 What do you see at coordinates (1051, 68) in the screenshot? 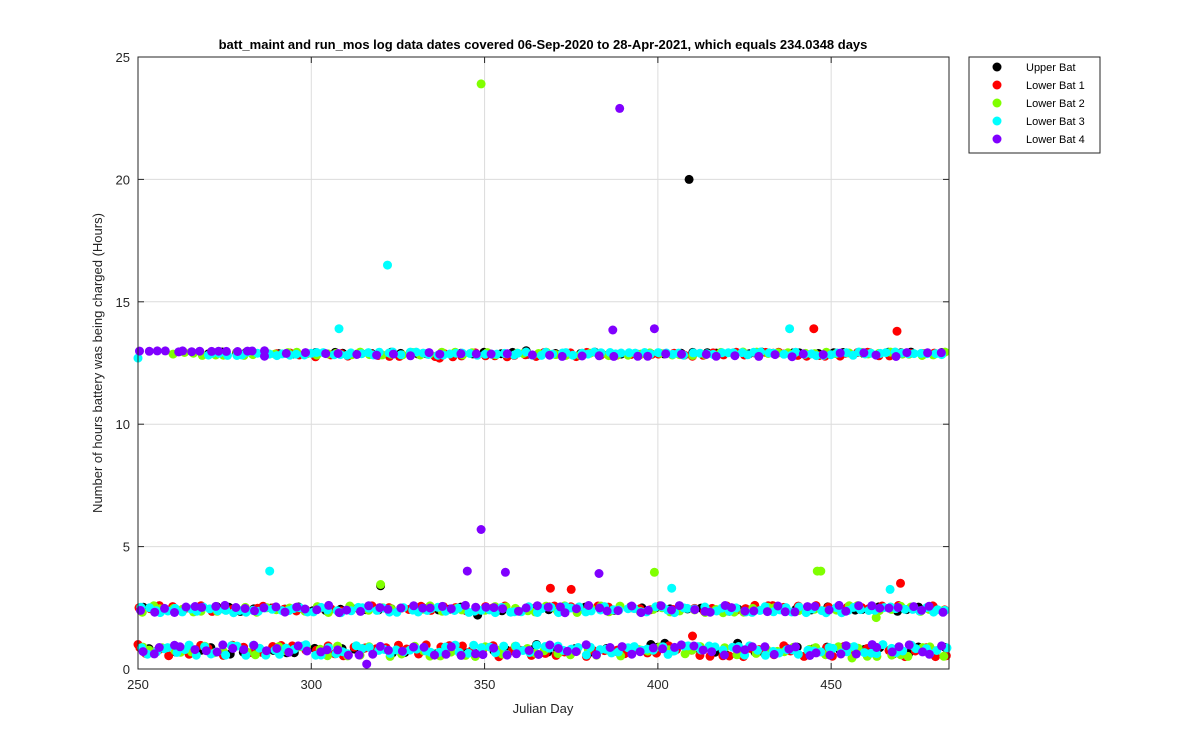
I see `legend-label: Upper Bat` at bounding box center [1051, 68].